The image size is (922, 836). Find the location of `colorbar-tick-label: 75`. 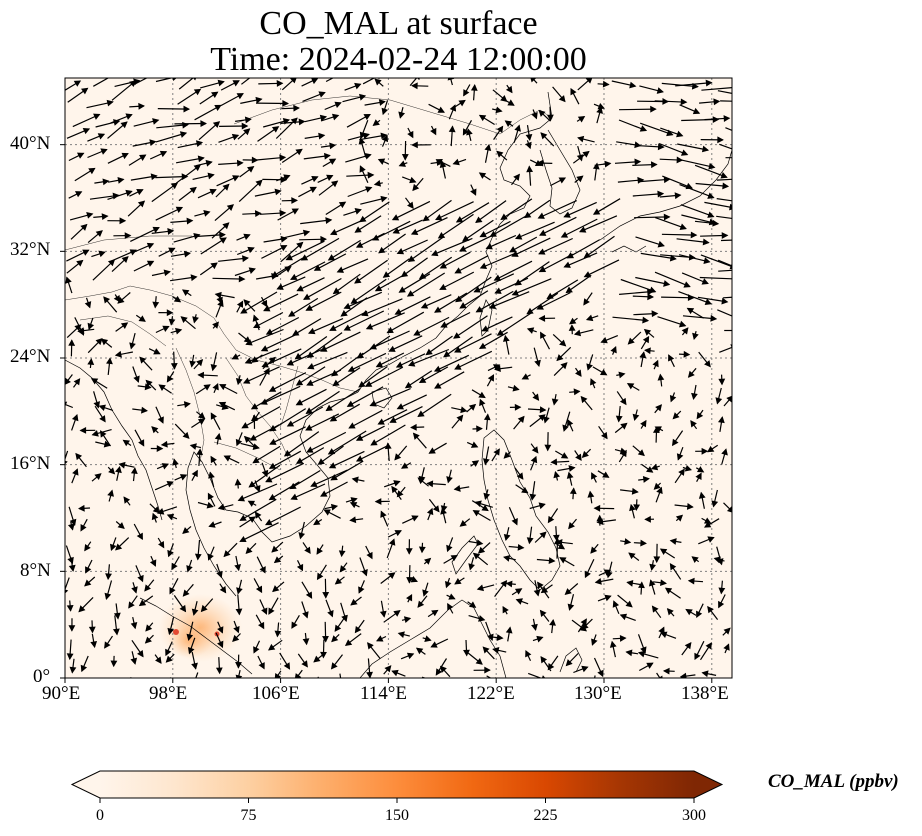

colorbar-tick-label: 75 is located at coordinates (248, 815).